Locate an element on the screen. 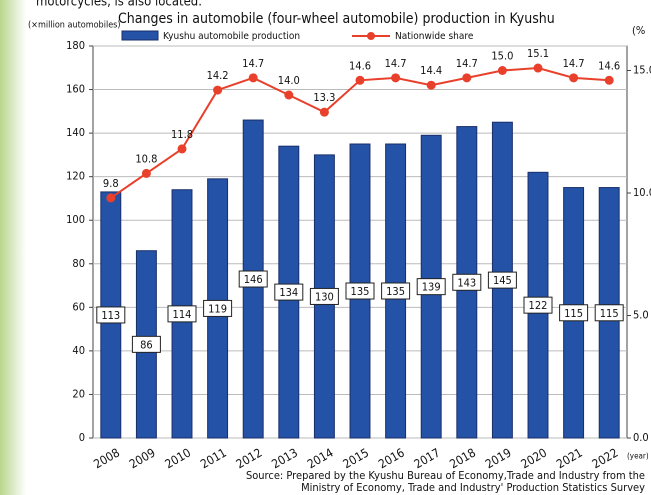 This screenshot has width=651, height=495. y2-tick-label: 15.0 is located at coordinates (642, 70).